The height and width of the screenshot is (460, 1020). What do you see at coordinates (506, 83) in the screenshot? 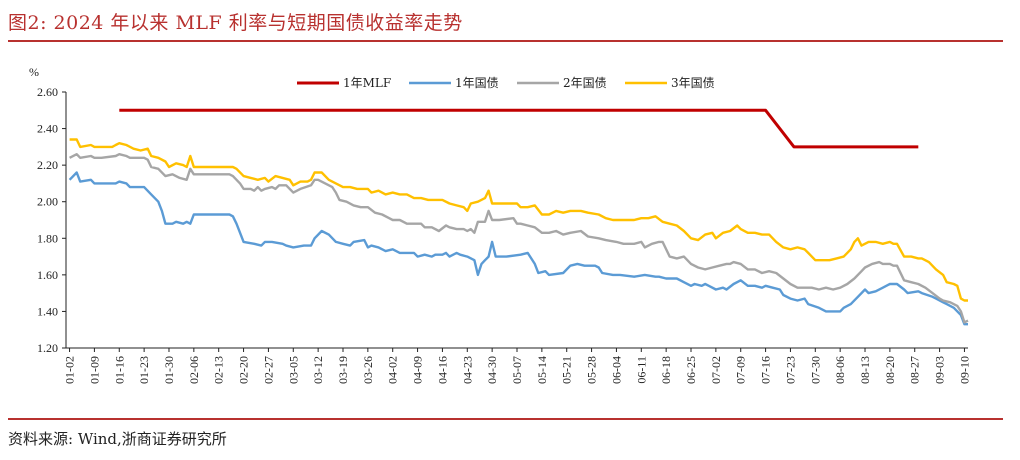
I see `chart-legend: 1年MLF 1年国债 2年国债 3年国债` at bounding box center [506, 83].